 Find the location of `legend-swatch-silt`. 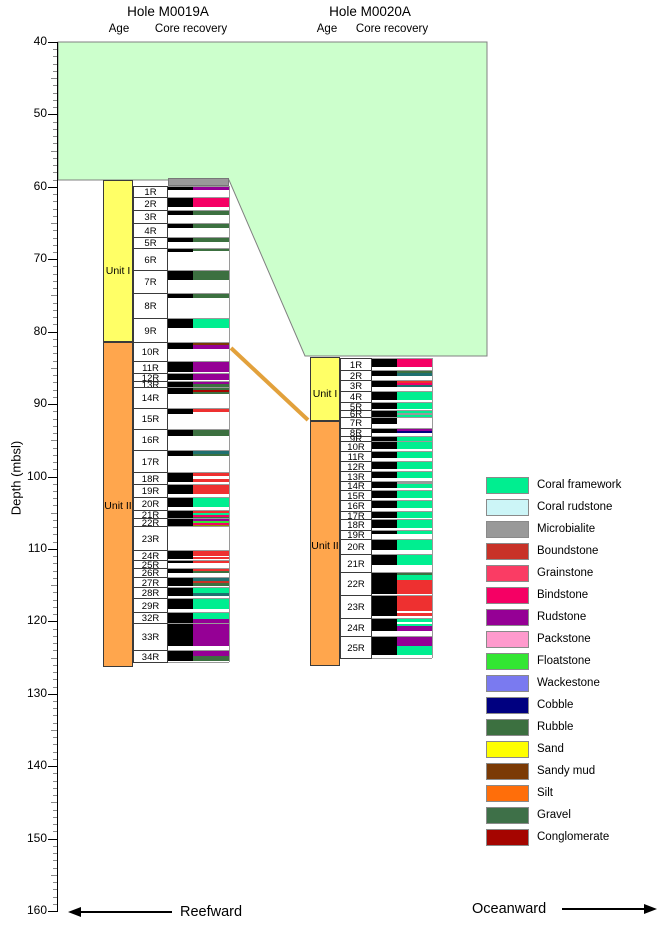

legend-swatch-silt is located at coordinates (507, 793).